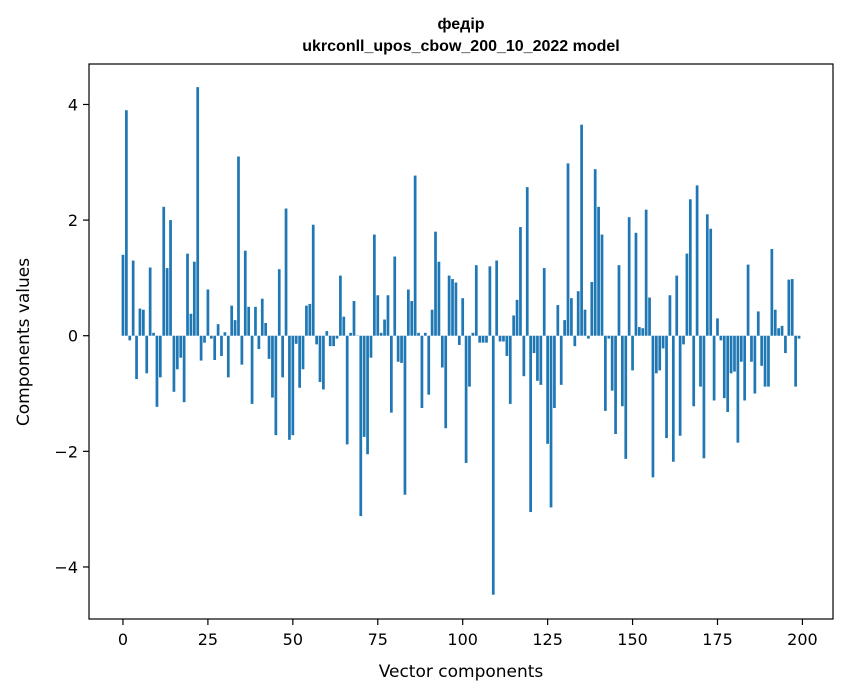 This screenshot has height=696, width=847. I want to click on x-tick-label: 25, so click(208, 639).